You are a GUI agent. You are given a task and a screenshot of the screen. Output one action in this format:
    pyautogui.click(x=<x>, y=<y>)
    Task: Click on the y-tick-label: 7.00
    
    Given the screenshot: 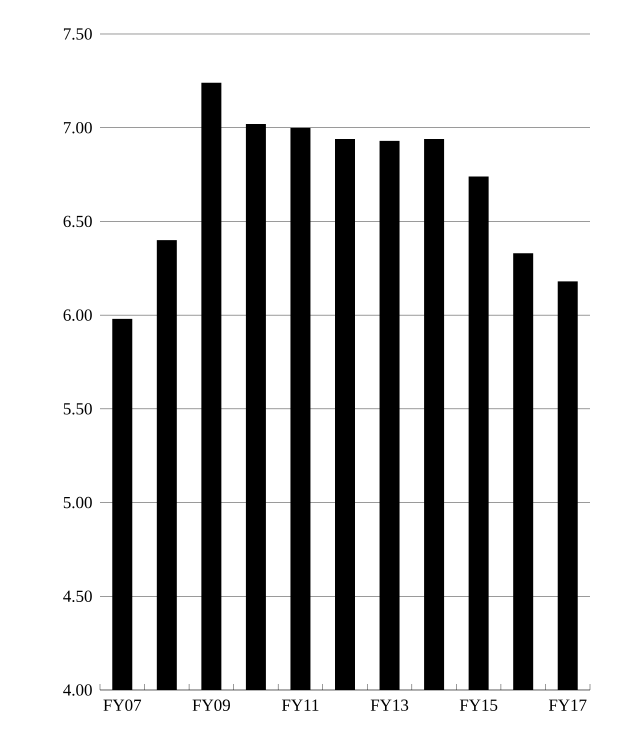 What is the action you would take?
    pyautogui.click(x=78, y=128)
    